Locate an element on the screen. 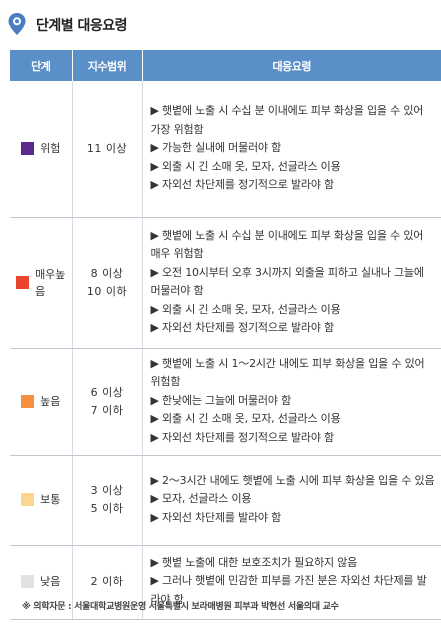 This screenshot has height=633, width=441. index-range-label: 5 이하 is located at coordinates (107, 508).